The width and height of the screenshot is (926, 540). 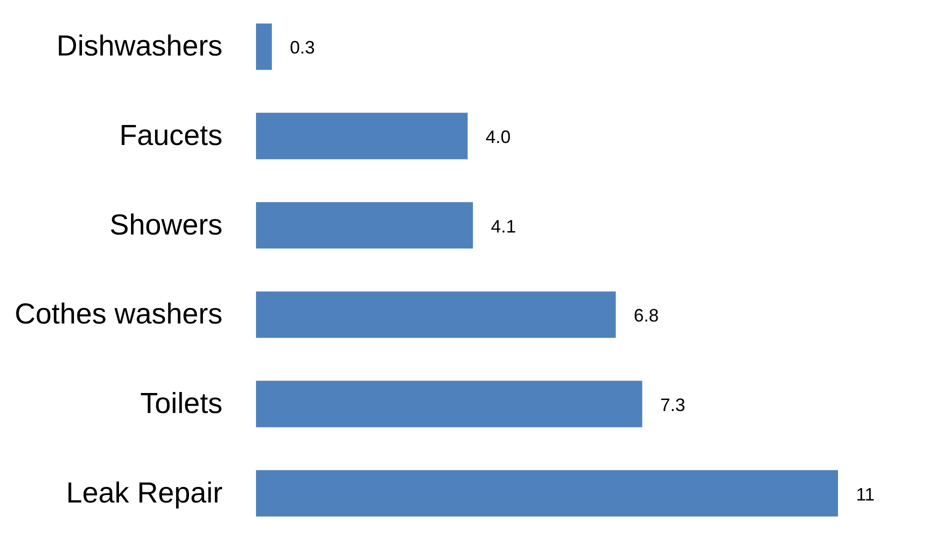 What do you see at coordinates (118, 314) in the screenshot?
I see `y-tick-label: Cothes washers` at bounding box center [118, 314].